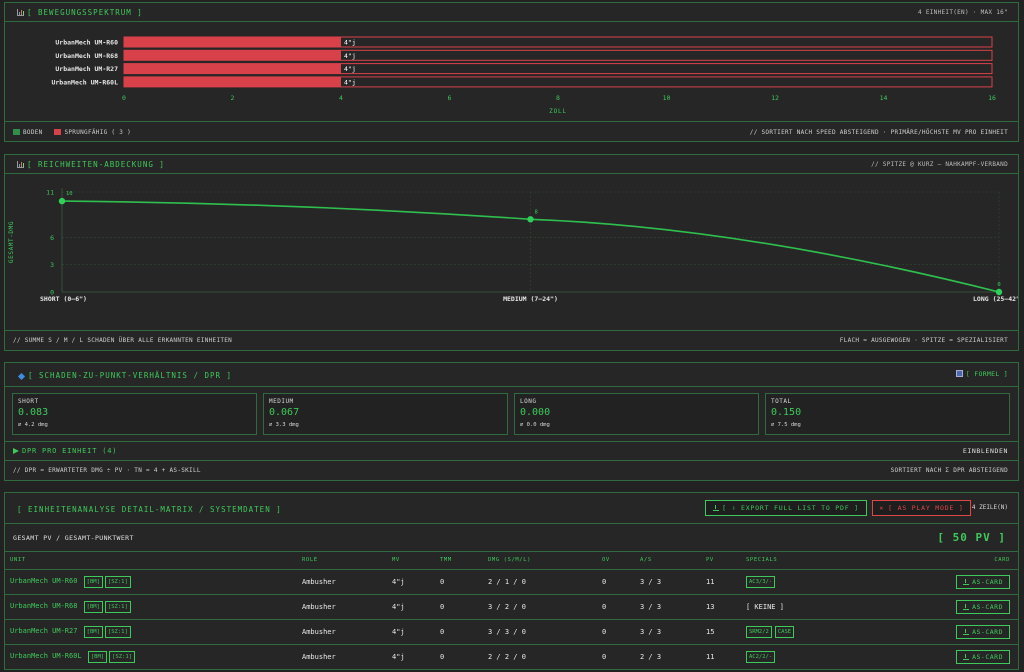 Image resolution: width=1024 pixels, height=672 pixels. I want to click on col-unit: UNIT, so click(151, 561).